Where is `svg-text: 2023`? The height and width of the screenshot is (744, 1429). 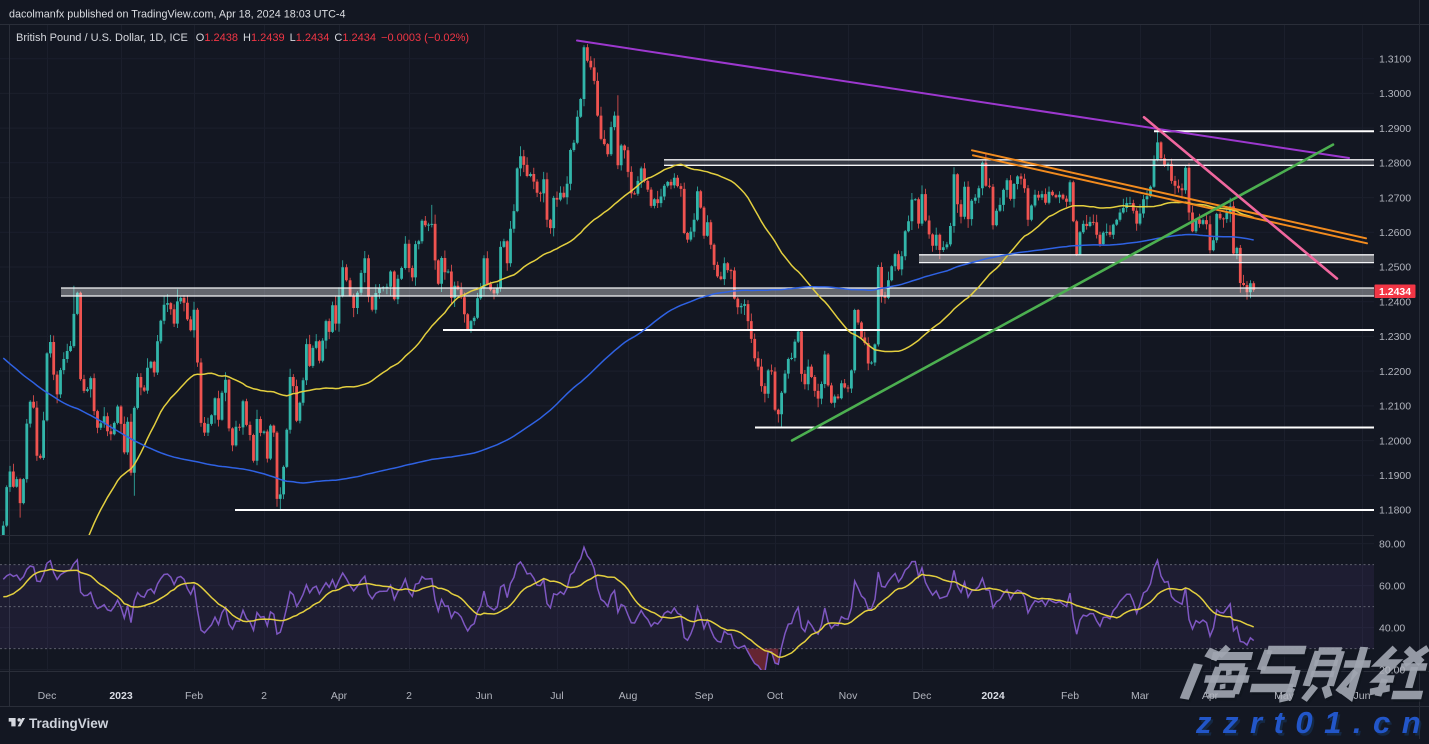 svg-text: 2023 is located at coordinates (121, 696).